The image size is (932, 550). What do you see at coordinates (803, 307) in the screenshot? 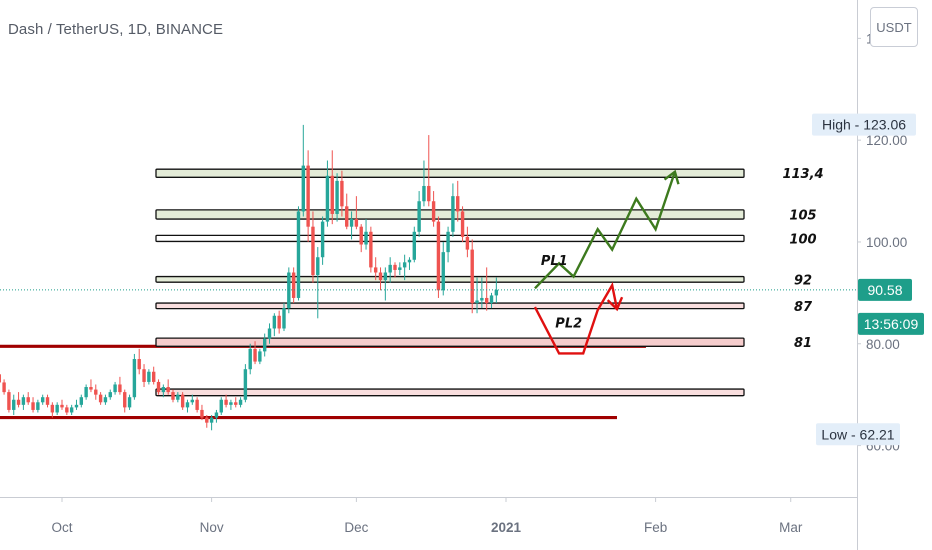
I see `zone-value-label: 87` at bounding box center [803, 307].